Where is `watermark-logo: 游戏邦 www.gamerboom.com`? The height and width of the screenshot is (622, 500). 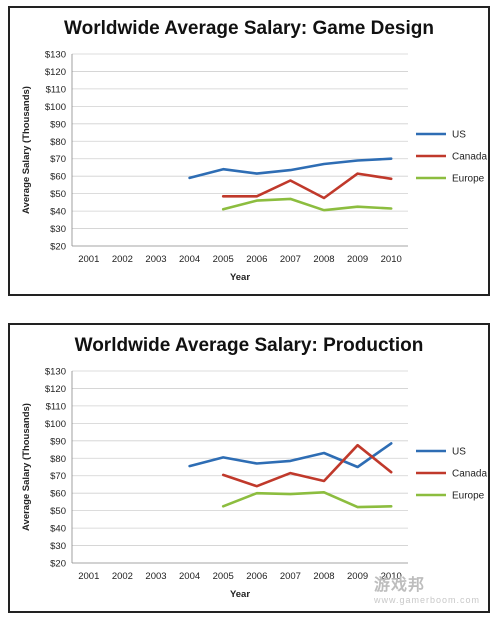
watermark-logo: 游戏邦 www.gamerboom.com is located at coordinates (427, 588).